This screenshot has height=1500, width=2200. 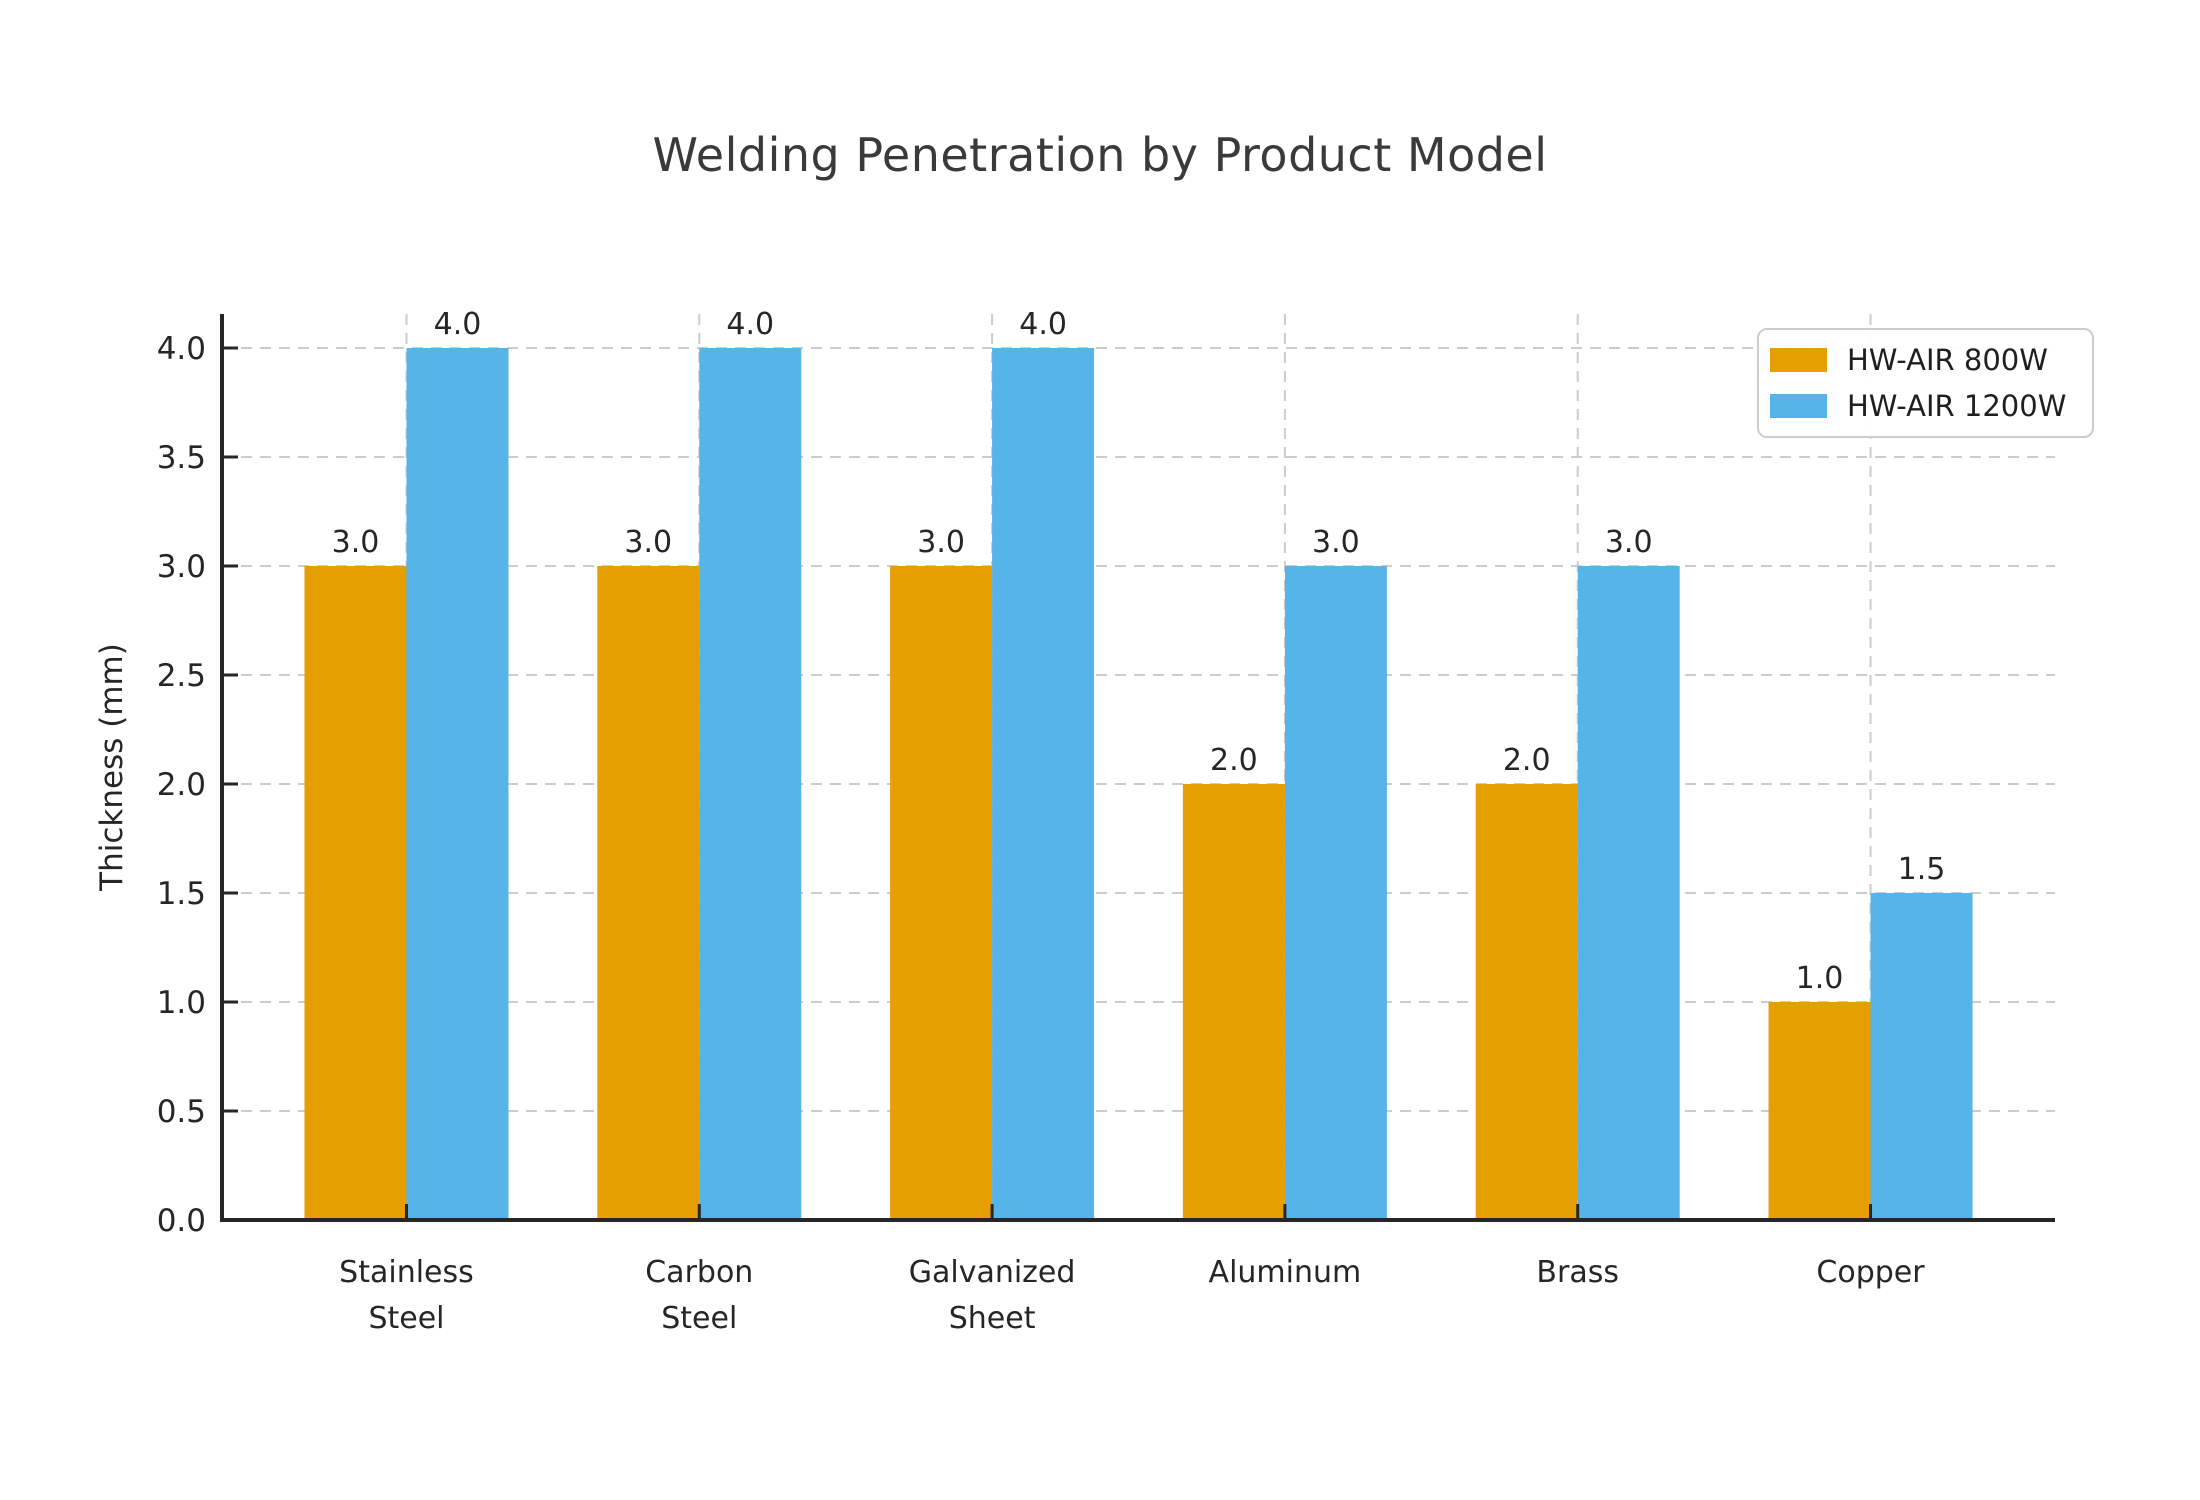 I want to click on legend-swatch-hw-air-1200w, so click(x=1798, y=406).